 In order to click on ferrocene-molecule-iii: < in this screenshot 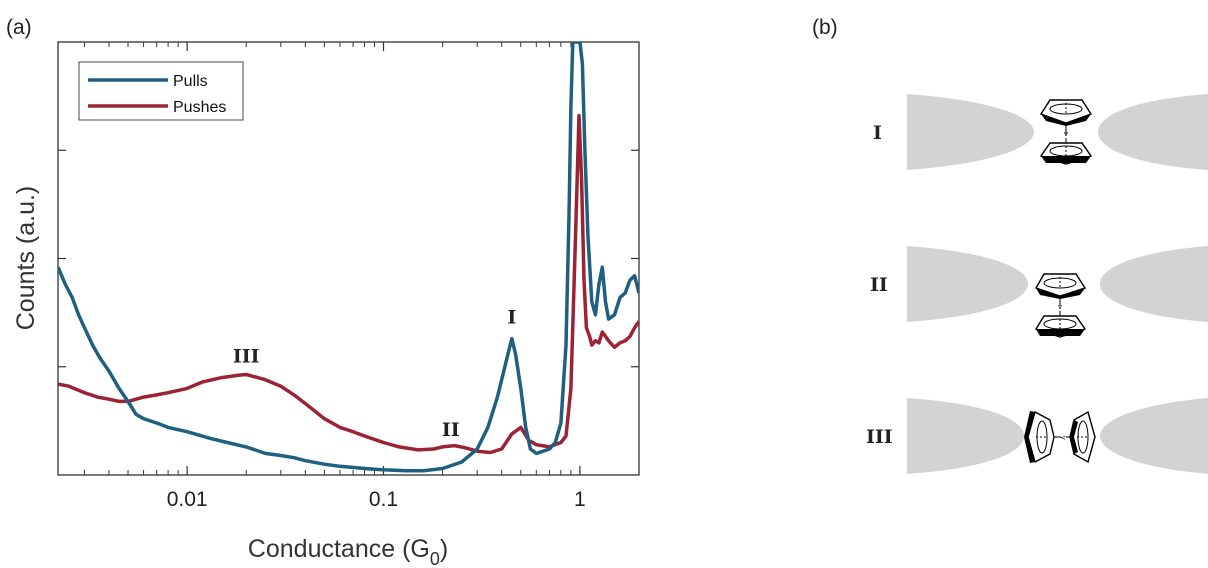, I will do `click(1060, 437)`.